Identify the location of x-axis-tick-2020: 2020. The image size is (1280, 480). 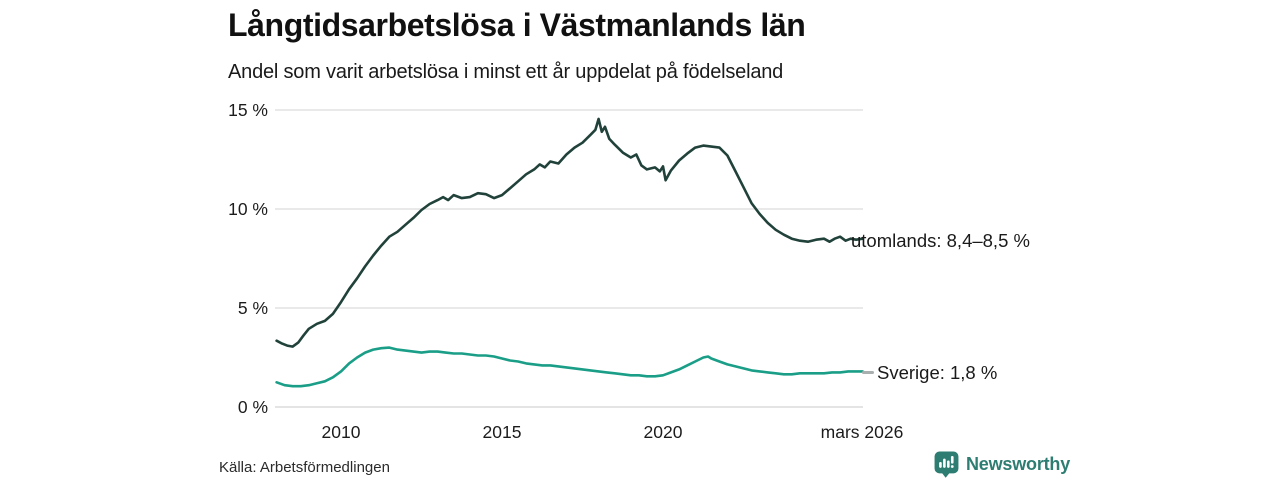
(663, 432).